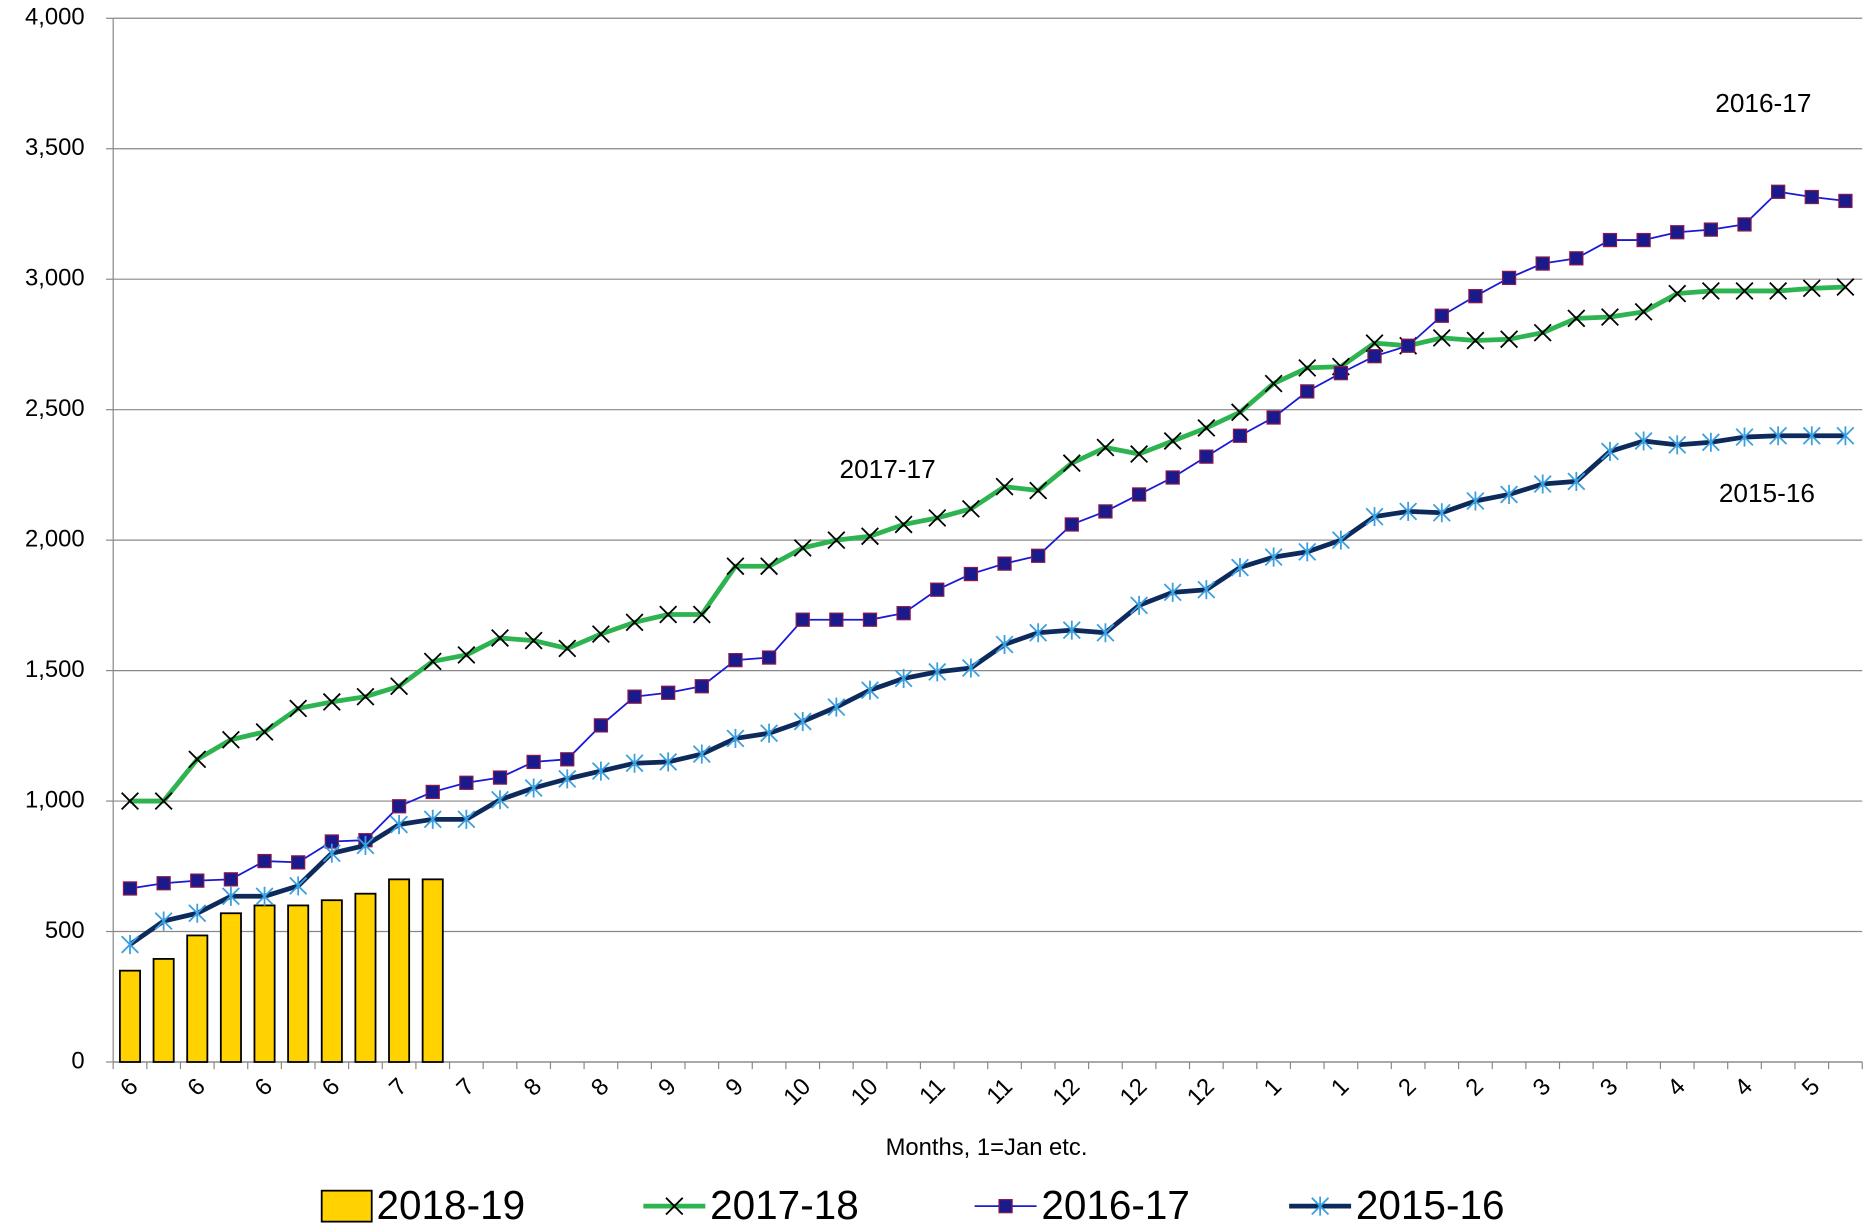 Image resolution: width=1867 pixels, height=1228 pixels. What do you see at coordinates (1201, 1092) in the screenshot?
I see `x-tick-label: 12` at bounding box center [1201, 1092].